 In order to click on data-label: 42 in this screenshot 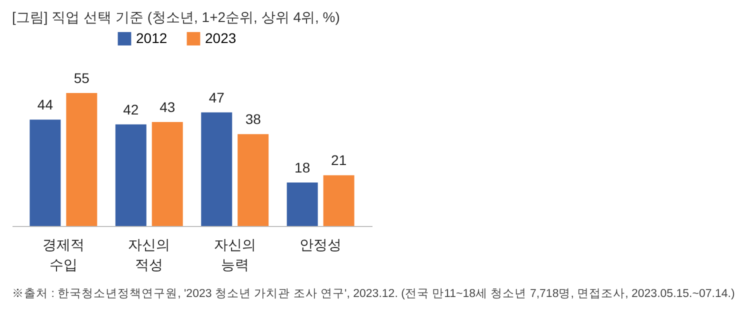, I will do `click(131, 109)`.